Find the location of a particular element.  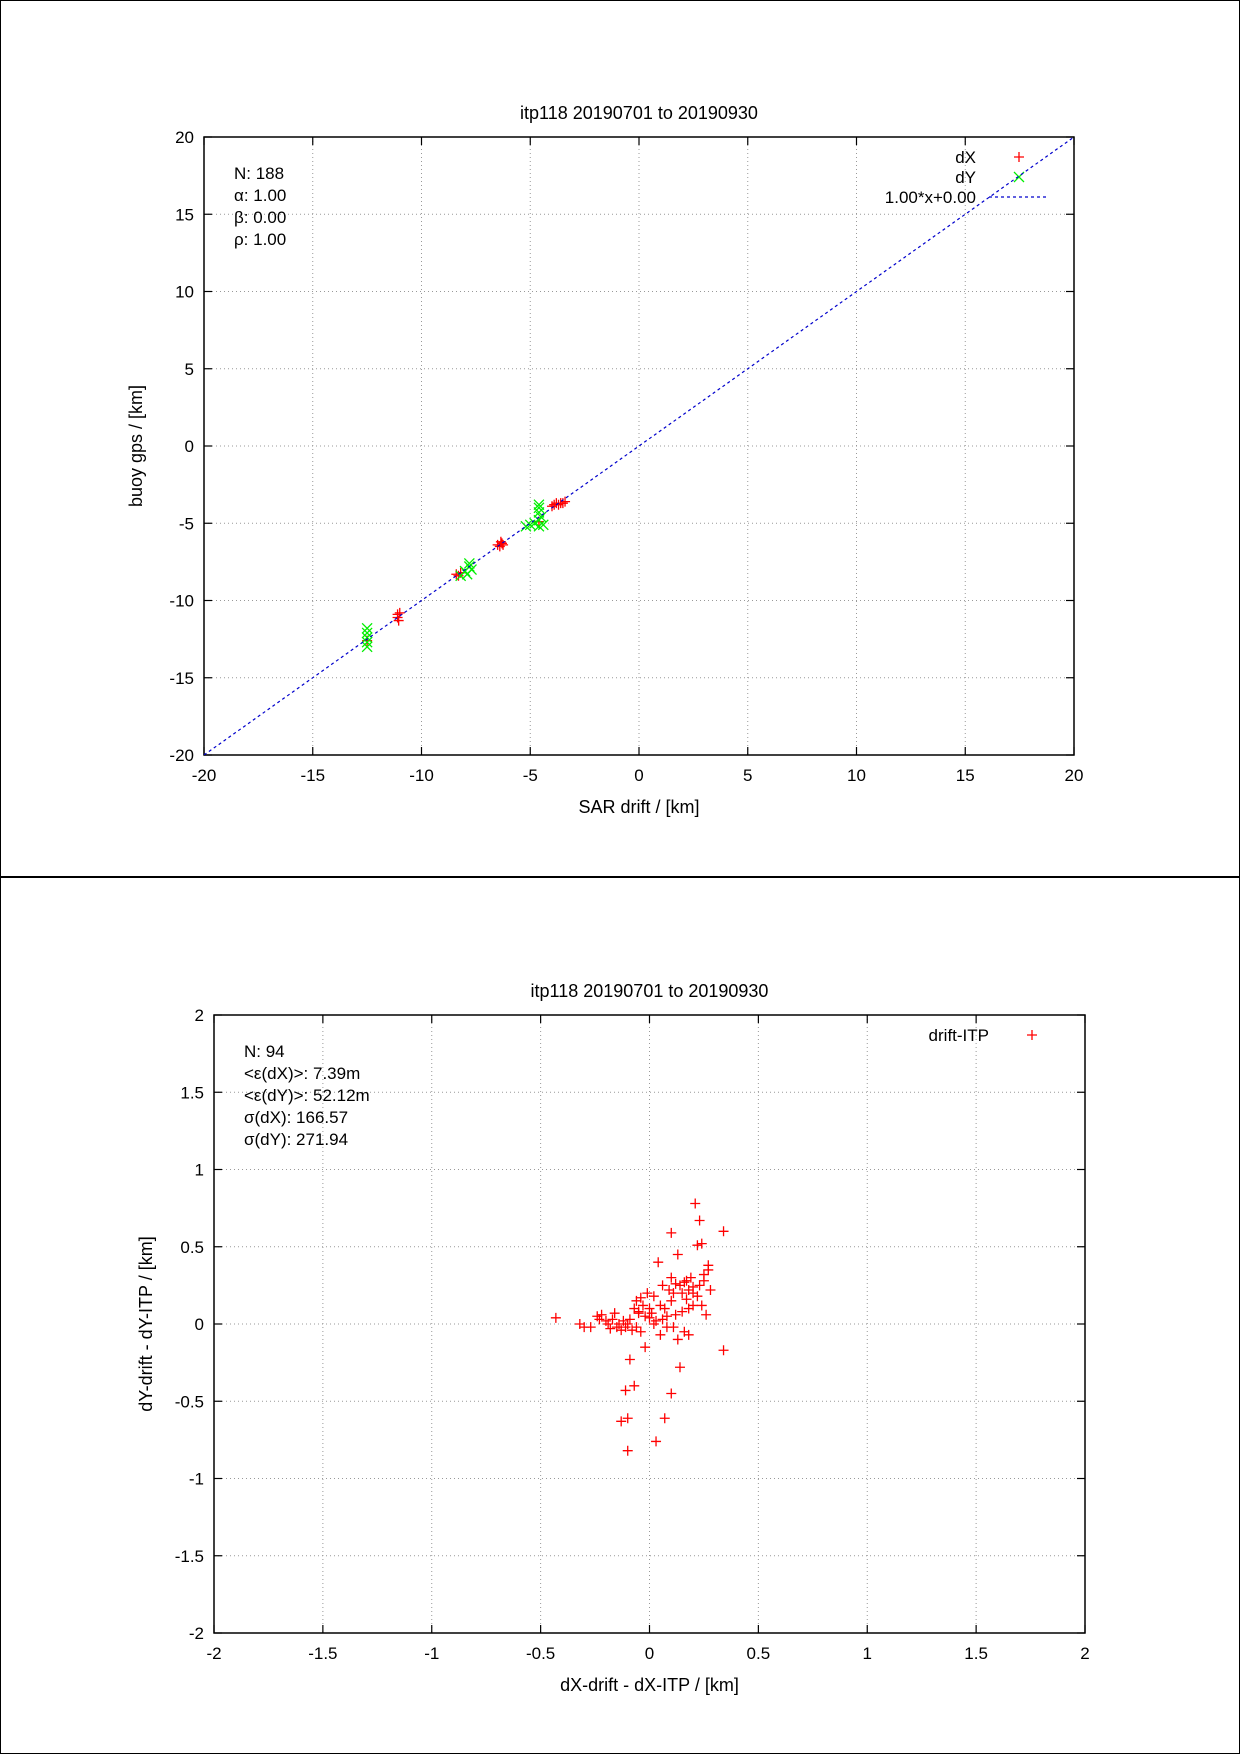

legend-label: drift-ITP is located at coordinates (959, 1035).